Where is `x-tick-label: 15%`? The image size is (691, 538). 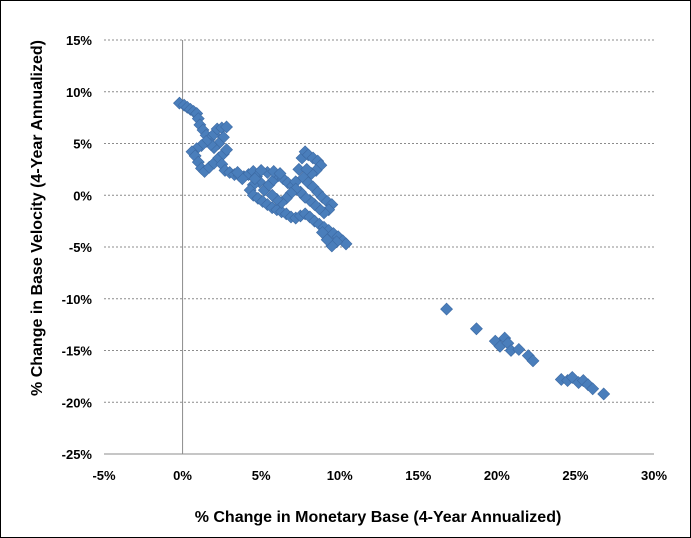 x-tick-label: 15% is located at coordinates (418, 475).